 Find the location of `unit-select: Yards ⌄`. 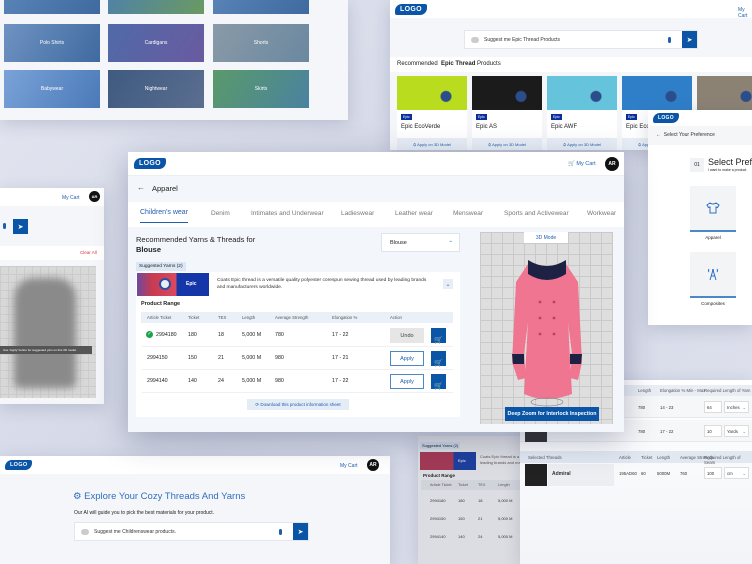

unit-select: Yards ⌄ is located at coordinates (736, 431).